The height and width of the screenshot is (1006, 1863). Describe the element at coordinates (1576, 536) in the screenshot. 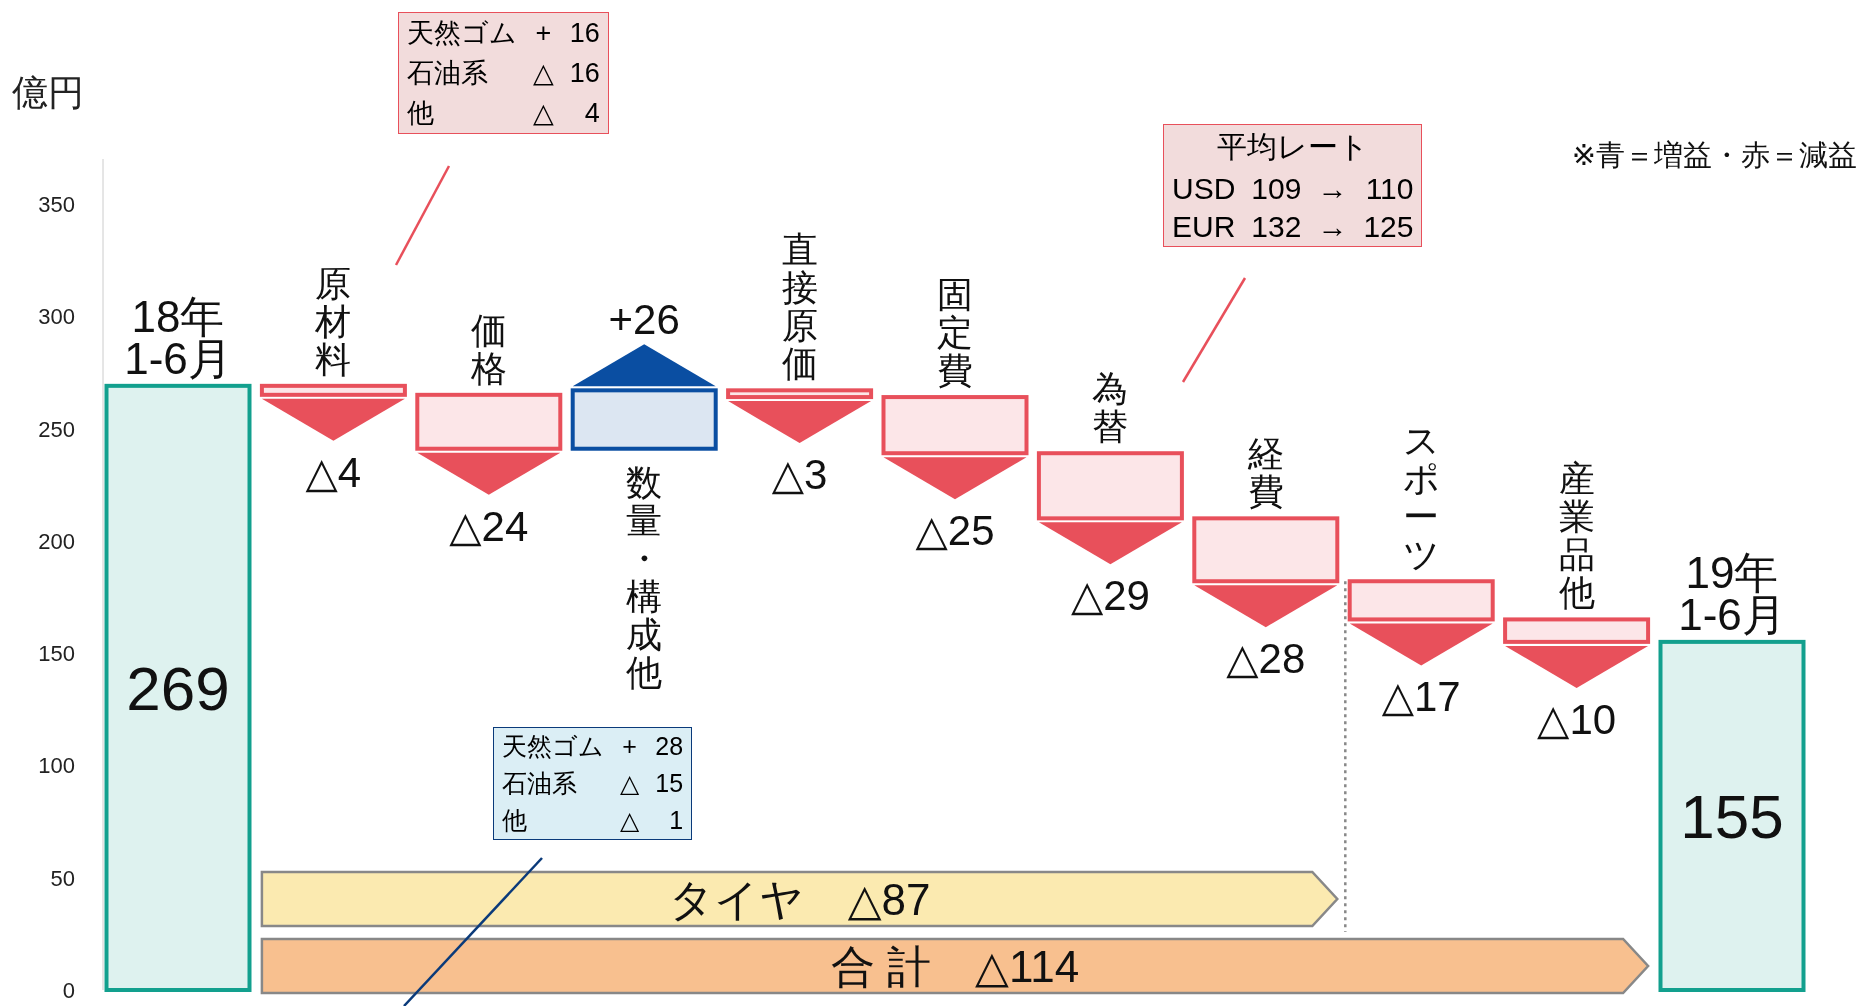

I see `x-tick-label: 産業品他` at that location.